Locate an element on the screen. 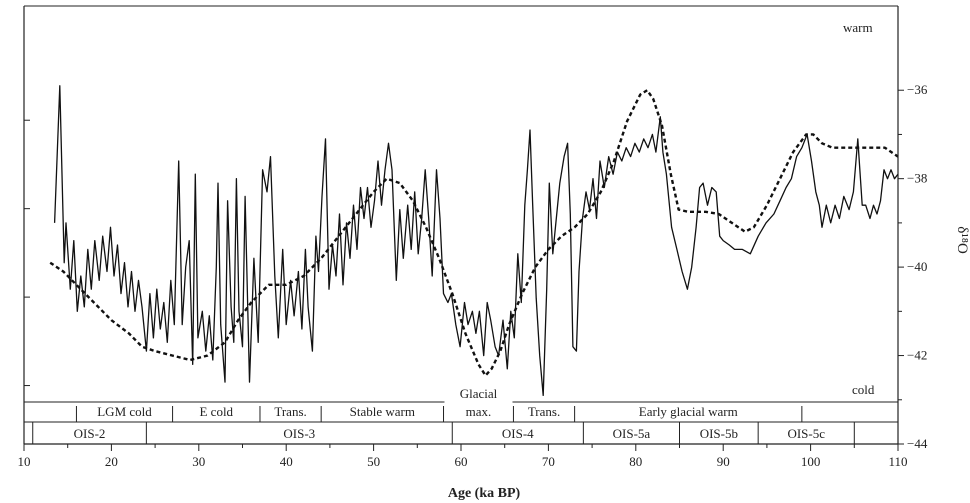  y-tick-label: −36 is located at coordinates (917, 89).